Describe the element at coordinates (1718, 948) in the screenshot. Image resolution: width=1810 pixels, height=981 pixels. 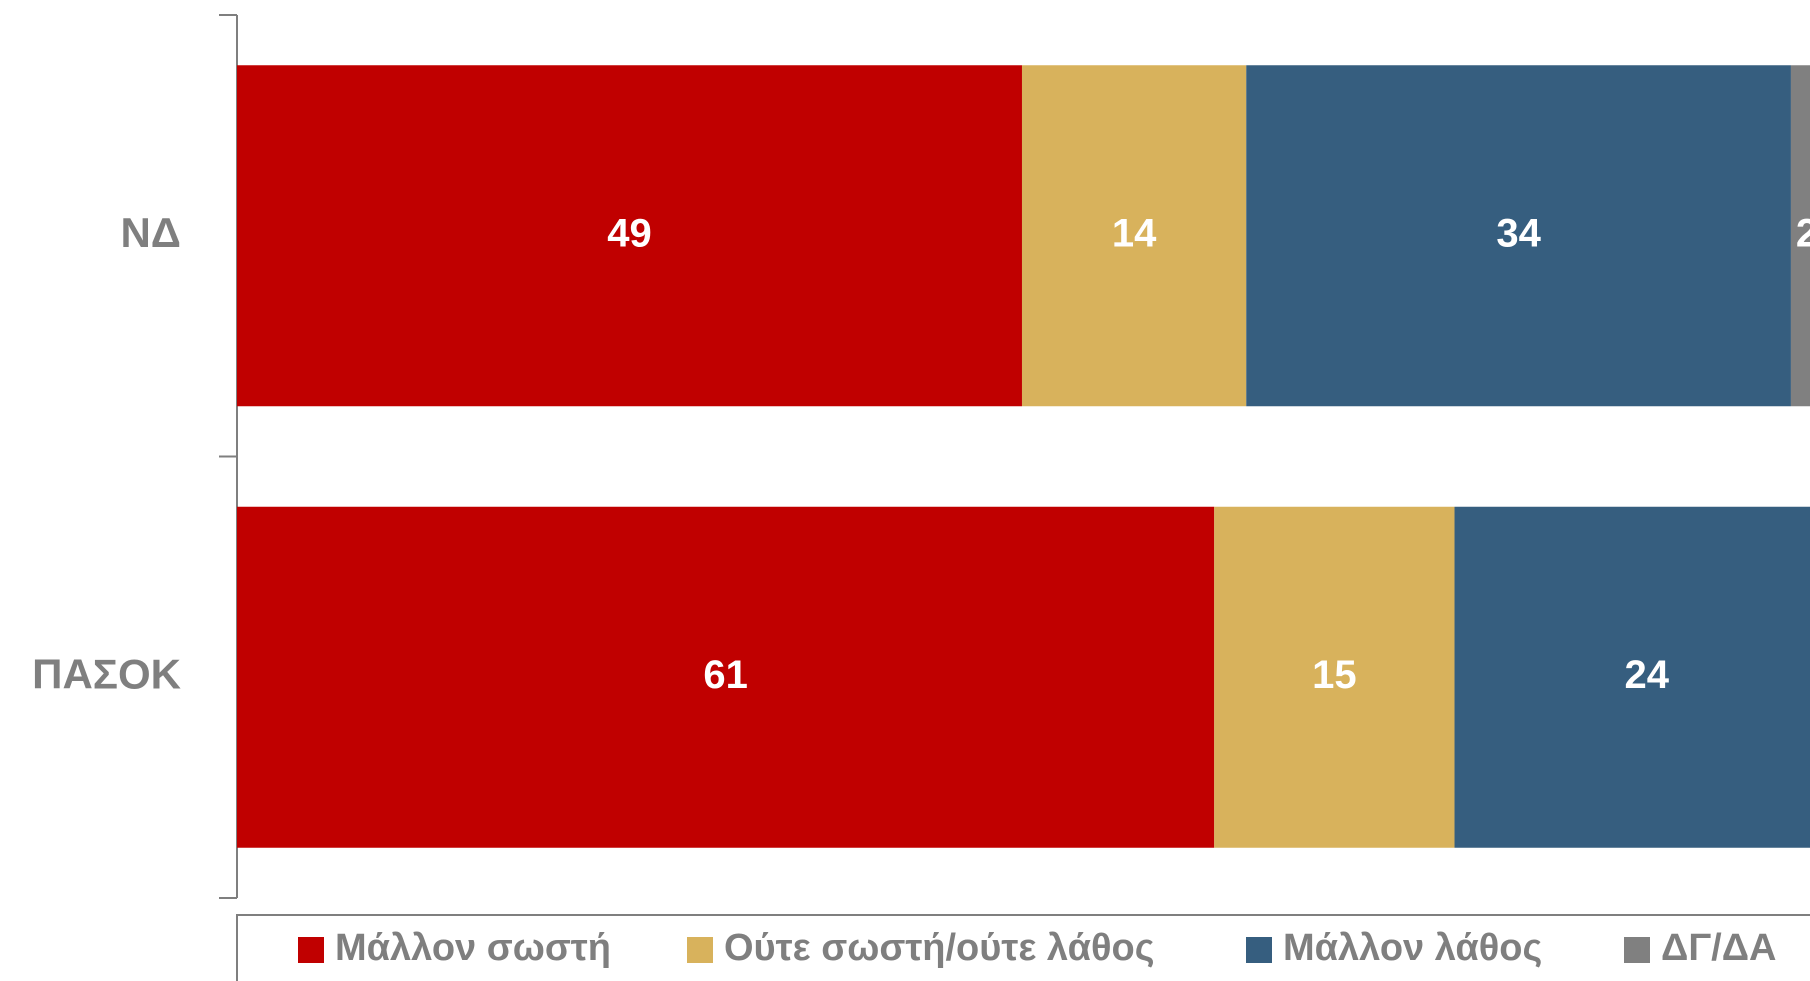
I see `legend-label: ΔΓ/ΔΑ` at that location.